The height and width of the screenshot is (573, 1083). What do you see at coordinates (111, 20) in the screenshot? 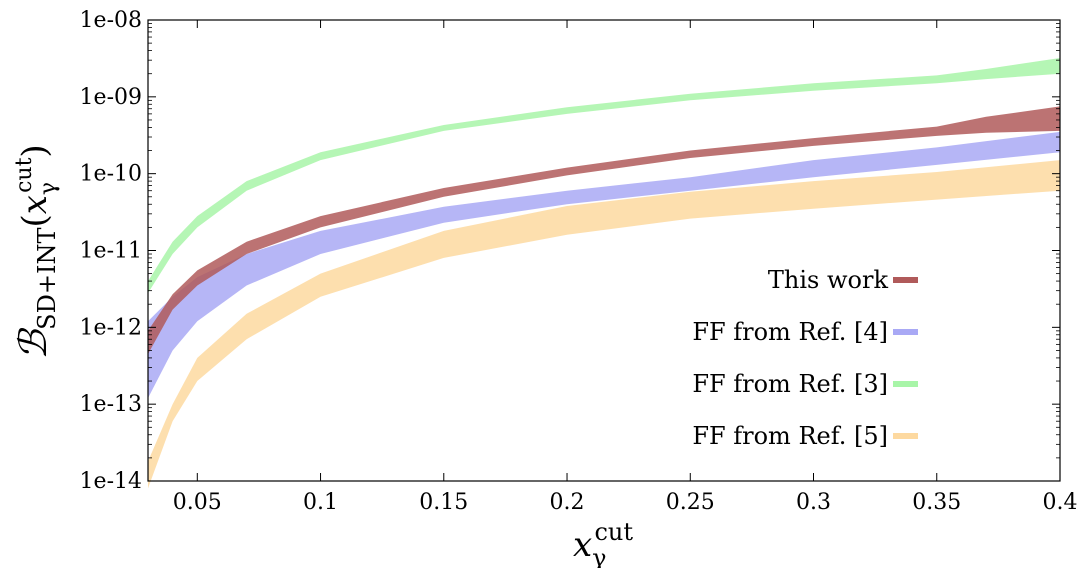
I see `y-tick-label: 1e-08` at bounding box center [111, 20].